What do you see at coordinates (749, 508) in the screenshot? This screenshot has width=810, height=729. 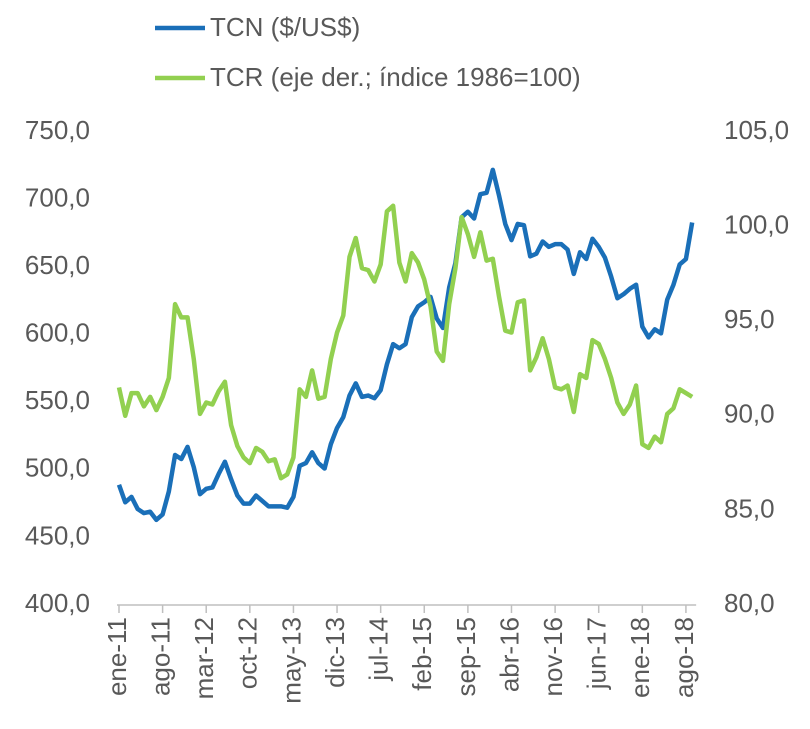 I see `y2-tick-label: 85,0` at bounding box center [749, 508].